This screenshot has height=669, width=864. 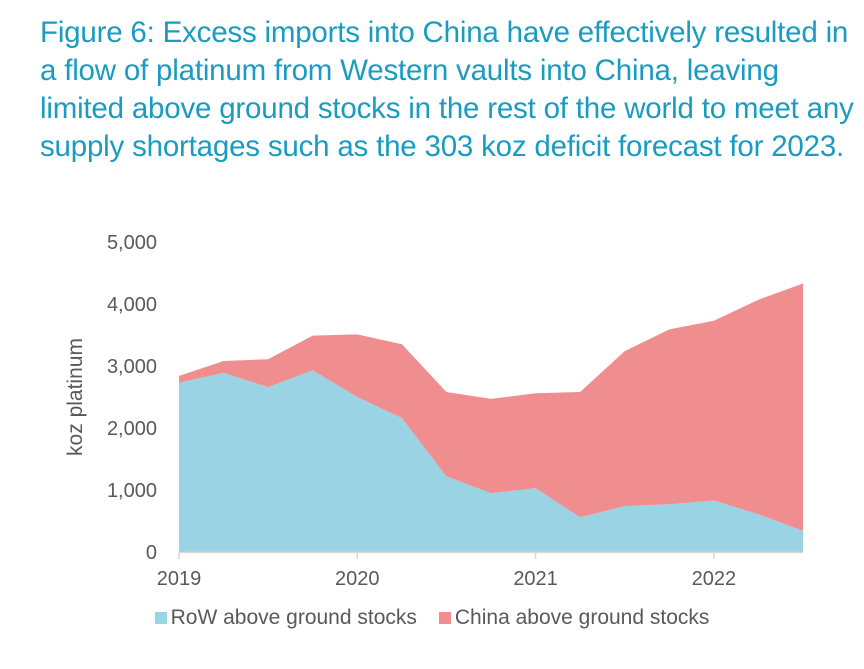 I want to click on legend-label-china: China above ground stocks, so click(x=582, y=617).